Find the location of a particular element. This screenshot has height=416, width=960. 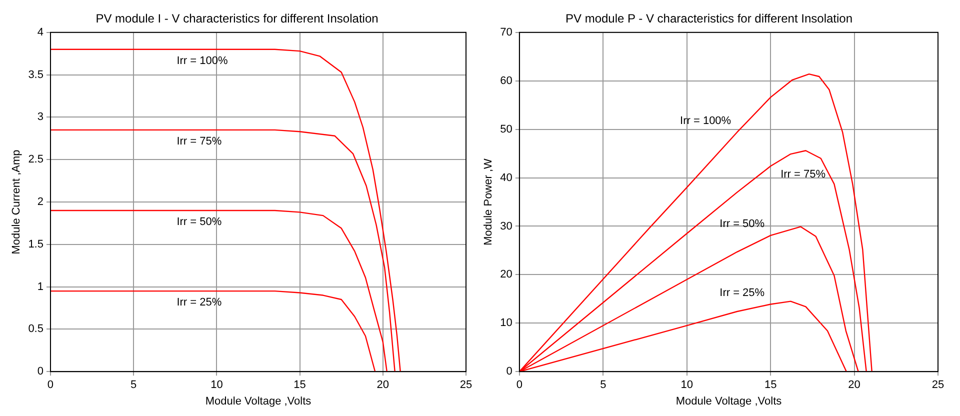

y-tick-label: 60 is located at coordinates (506, 80).